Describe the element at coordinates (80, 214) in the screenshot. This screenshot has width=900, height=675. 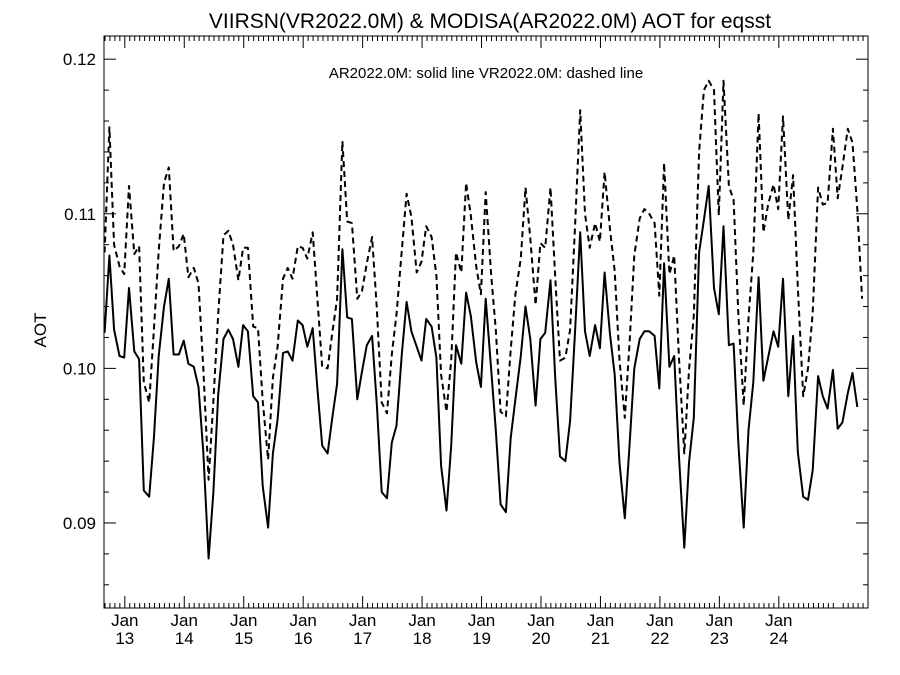
I see `y-tick-label: 0.11` at that location.